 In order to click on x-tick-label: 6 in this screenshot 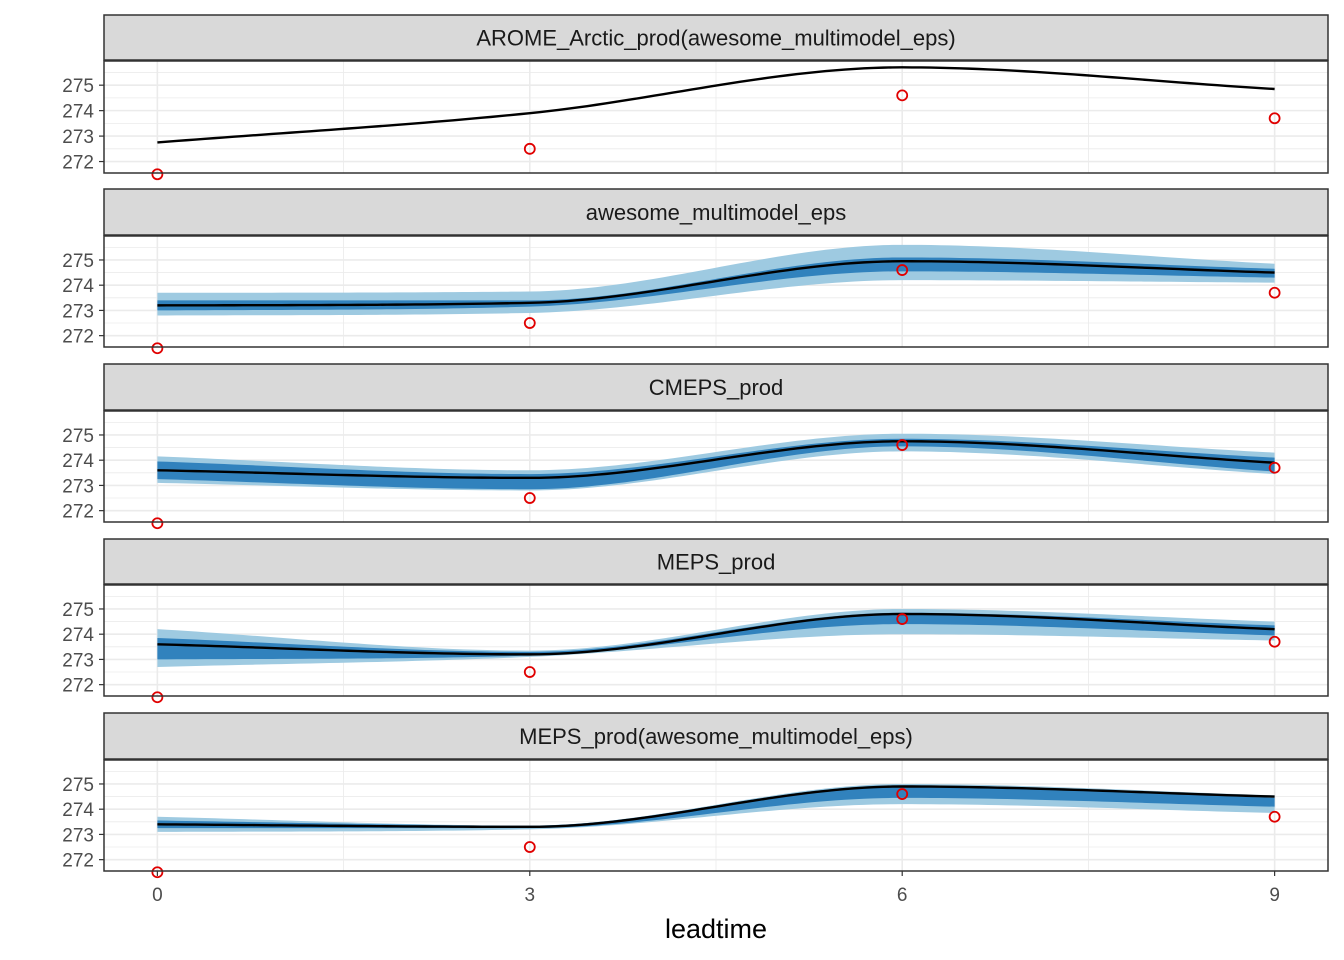, I will do `click(902, 895)`.